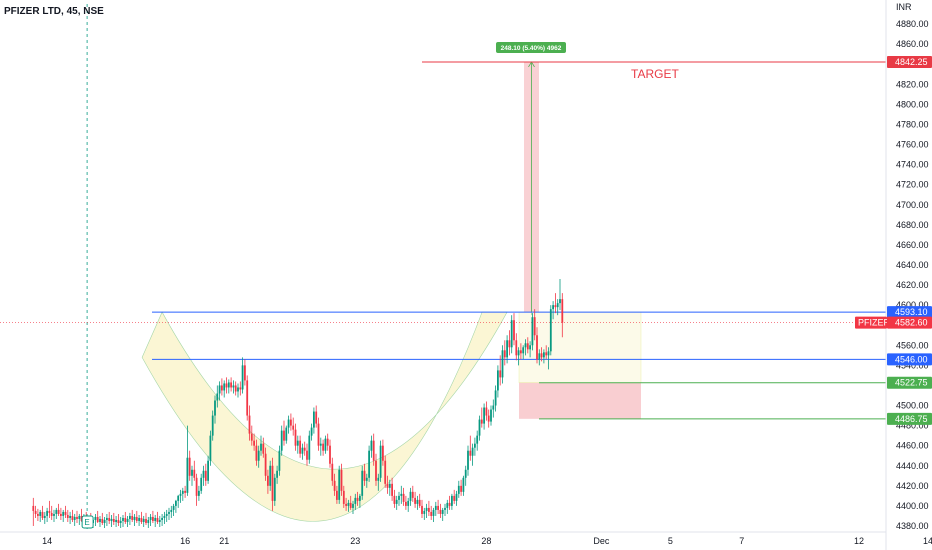 The height and width of the screenshot is (550, 932). Describe the element at coordinates (601, 541) in the screenshot. I see `x-tick-label: Dec` at that location.